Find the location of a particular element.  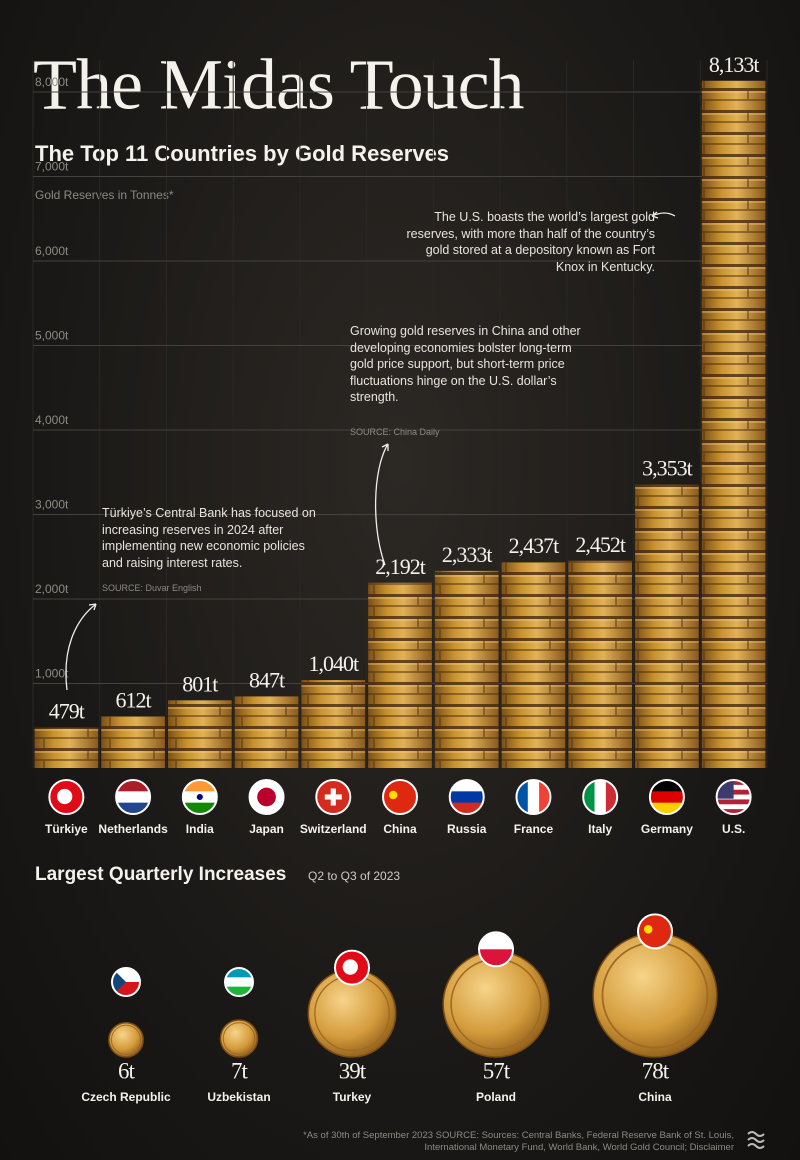

value-label: 7t is located at coordinates (240, 1070).